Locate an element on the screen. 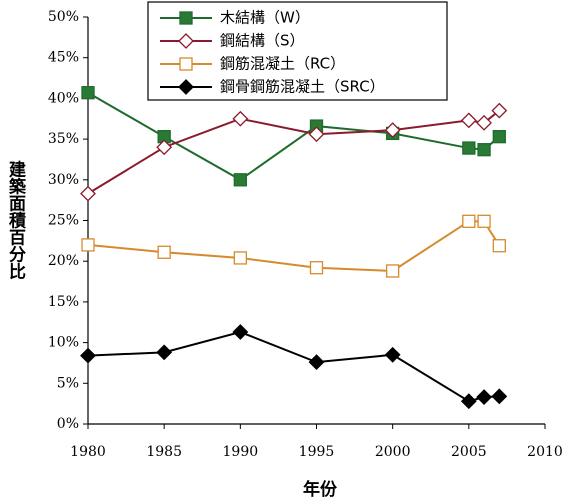 The image size is (571, 504). x-tick-label: 1980 is located at coordinates (88, 452).